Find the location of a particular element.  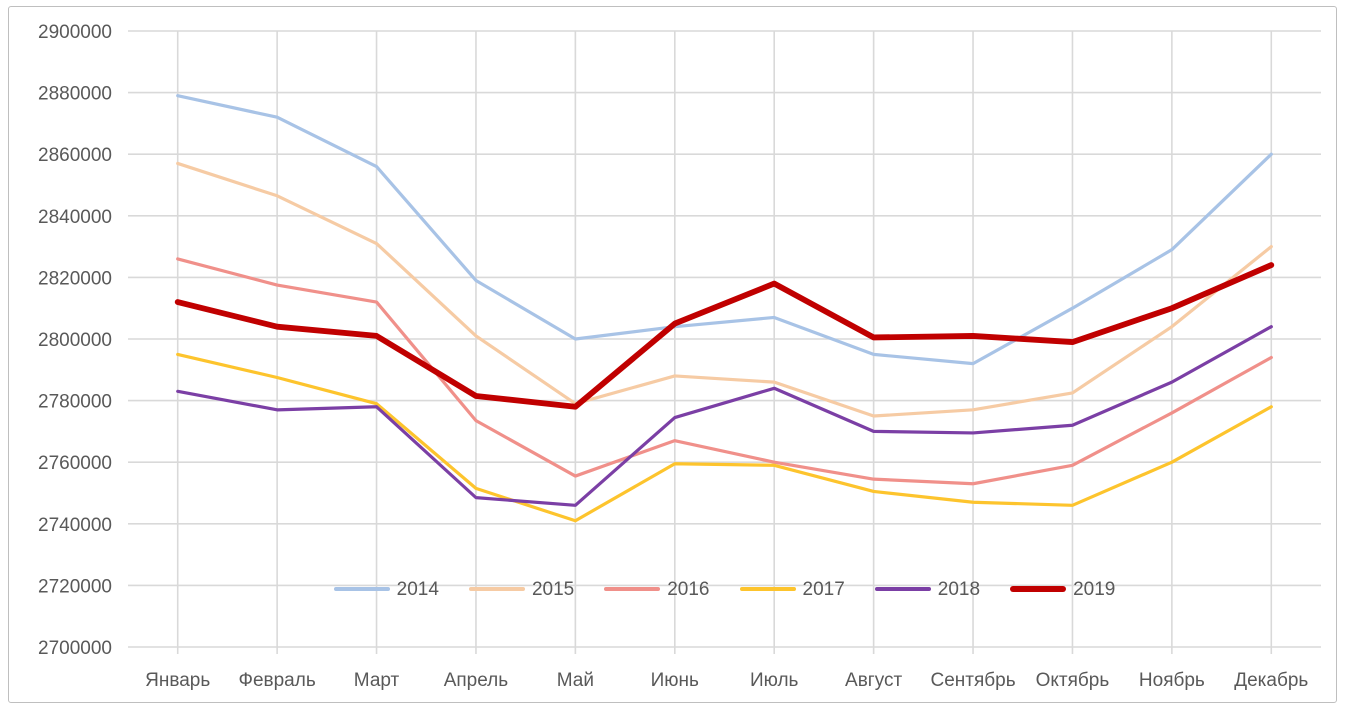

x-axis-tick-label: Апрель is located at coordinates (476, 680).